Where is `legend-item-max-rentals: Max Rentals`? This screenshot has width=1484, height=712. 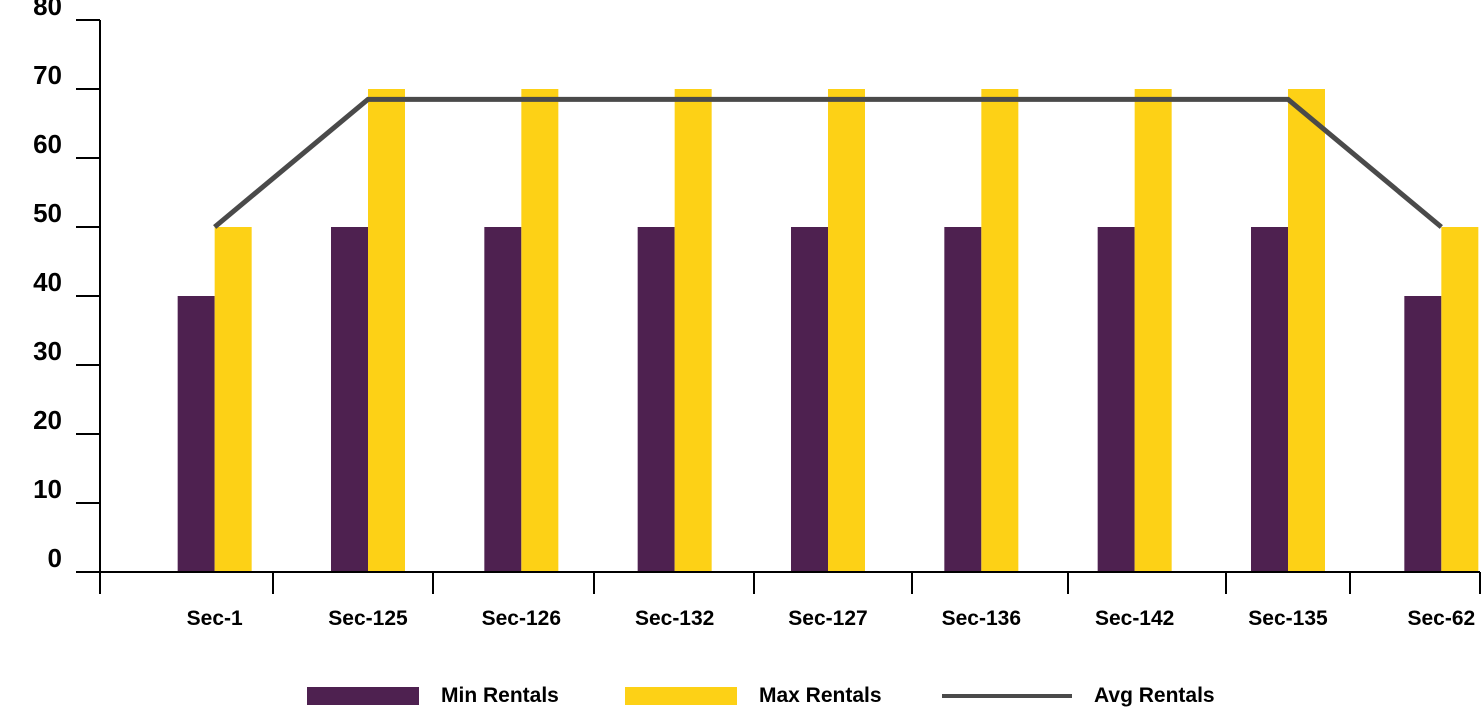 legend-item-max-rentals: Max Rentals is located at coordinates (753, 696).